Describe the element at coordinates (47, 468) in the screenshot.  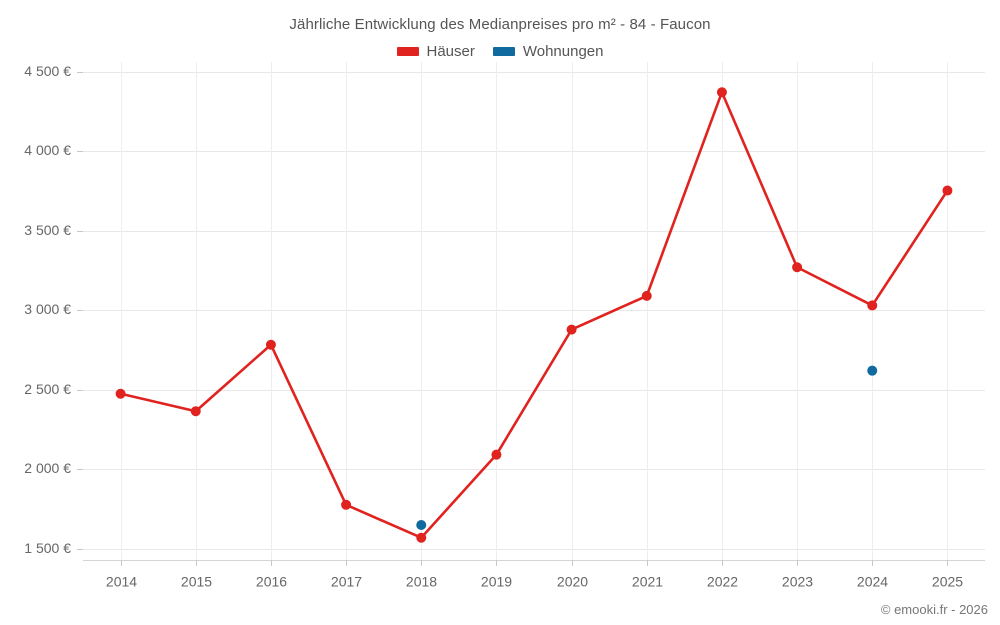
I see `y-tick-label: 2 000 €` at that location.